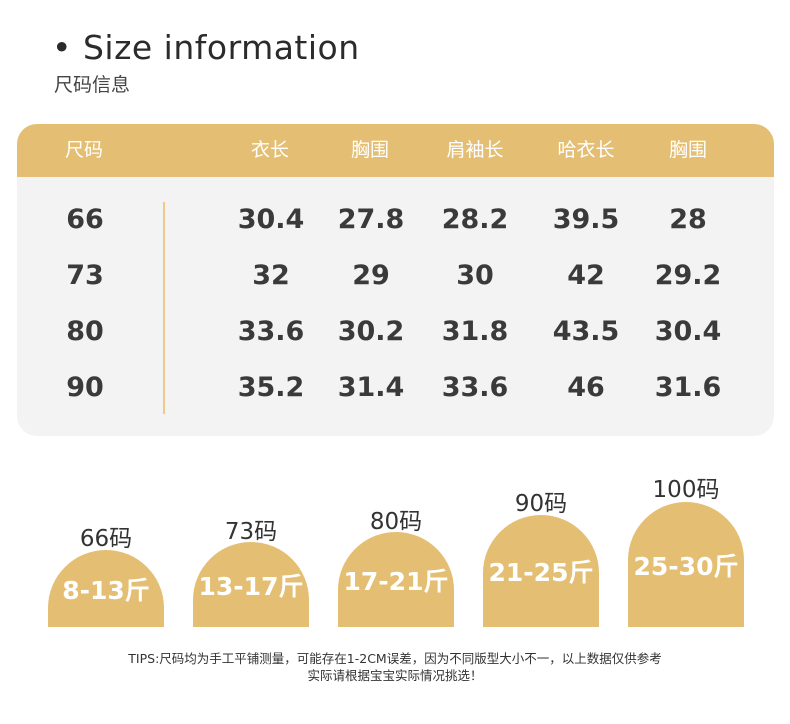 This screenshot has width=790, height=724. Describe the element at coordinates (586, 219) in the screenshot. I see `table-cell: 39.5` at that location.